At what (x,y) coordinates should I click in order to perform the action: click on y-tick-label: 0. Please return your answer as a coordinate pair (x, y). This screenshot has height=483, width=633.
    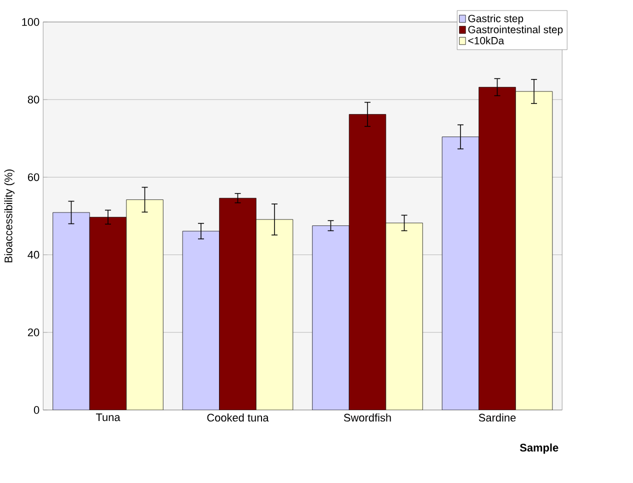
    Looking at the image, I should click on (37, 410).